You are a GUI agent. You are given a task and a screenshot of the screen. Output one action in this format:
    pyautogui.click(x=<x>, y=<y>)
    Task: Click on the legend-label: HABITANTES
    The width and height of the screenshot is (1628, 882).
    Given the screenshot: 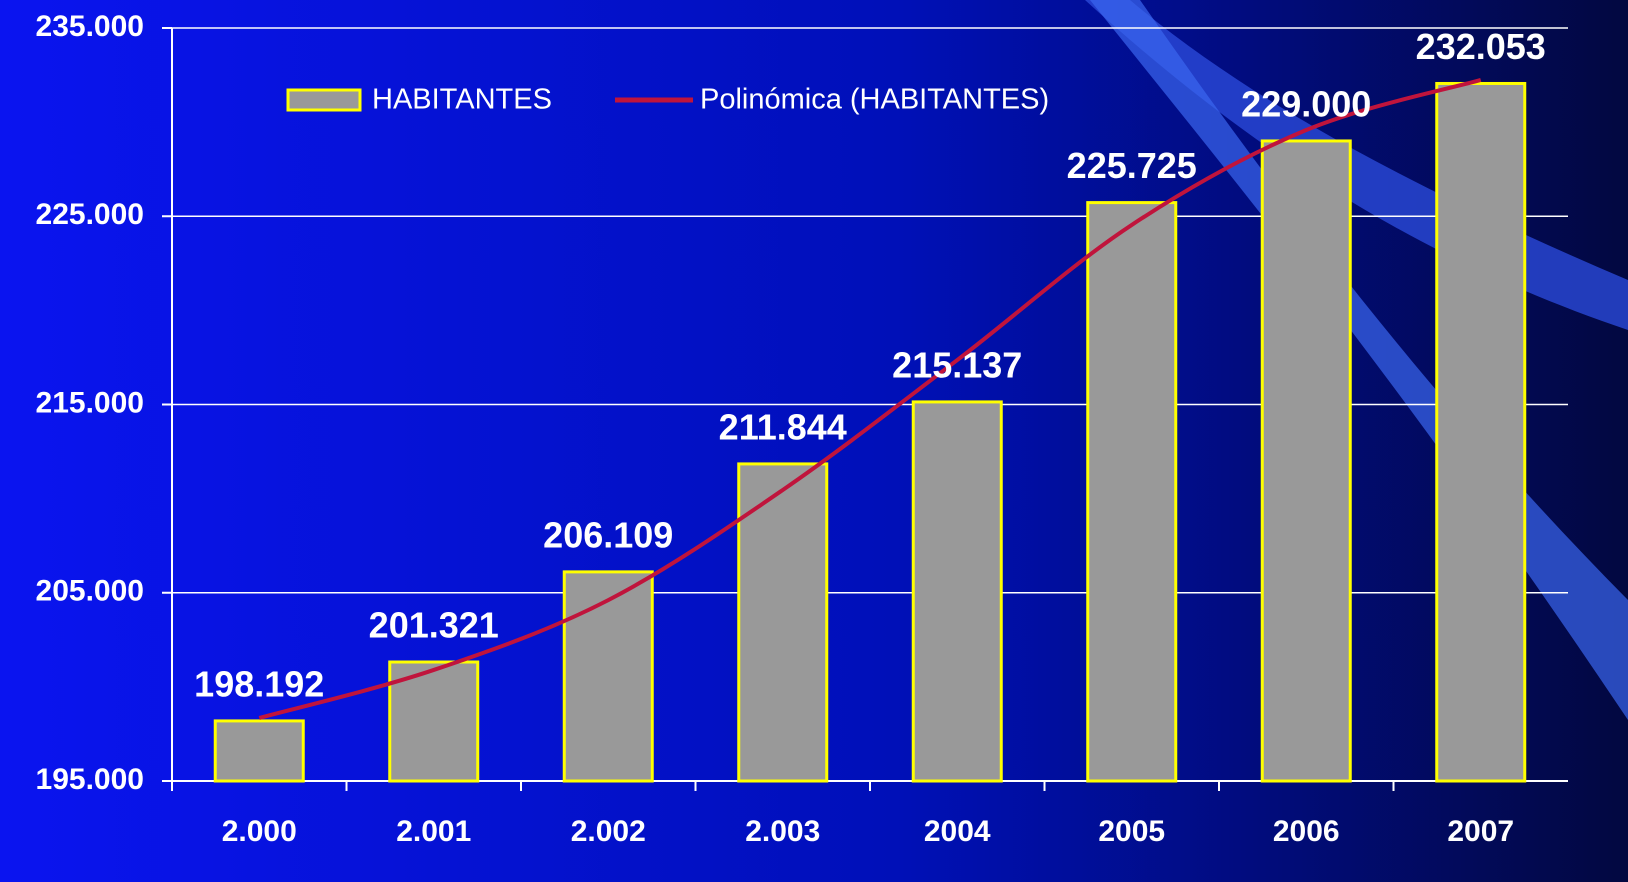 What is the action you would take?
    pyautogui.click(x=462, y=100)
    